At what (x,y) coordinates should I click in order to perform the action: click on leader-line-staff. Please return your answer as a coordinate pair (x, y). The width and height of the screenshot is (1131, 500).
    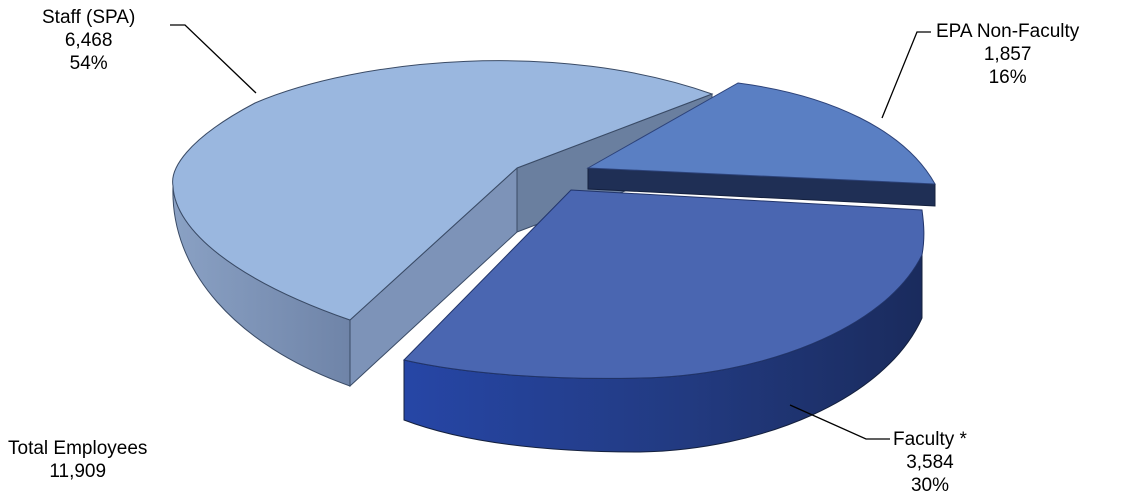
    Looking at the image, I should click on (213, 59).